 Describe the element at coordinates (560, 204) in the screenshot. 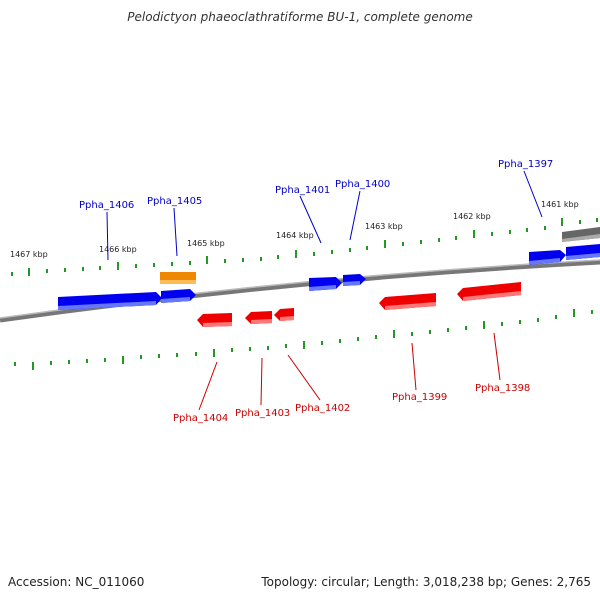

I see `scale-label-1461: 1461 kbp` at that location.